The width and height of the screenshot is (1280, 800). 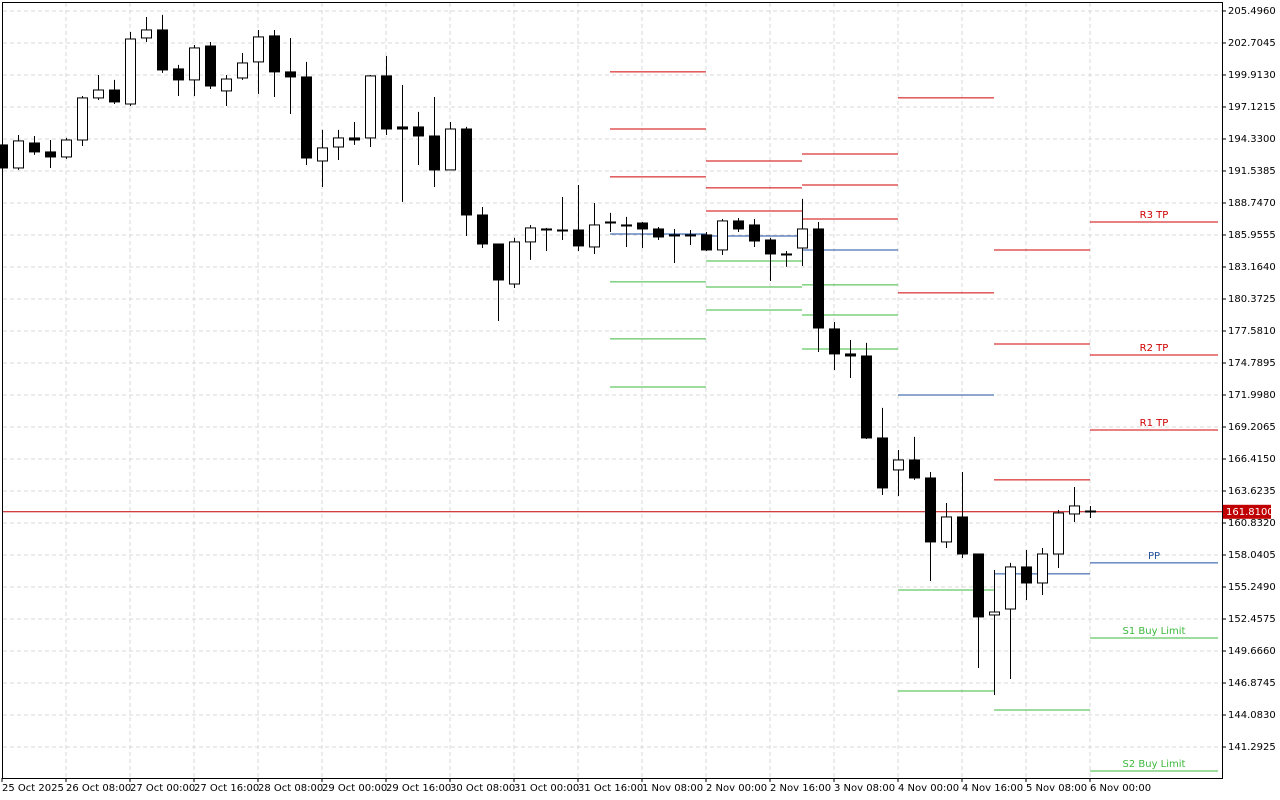 I want to click on y-tick-label: 152.4575, so click(x=1252, y=619).